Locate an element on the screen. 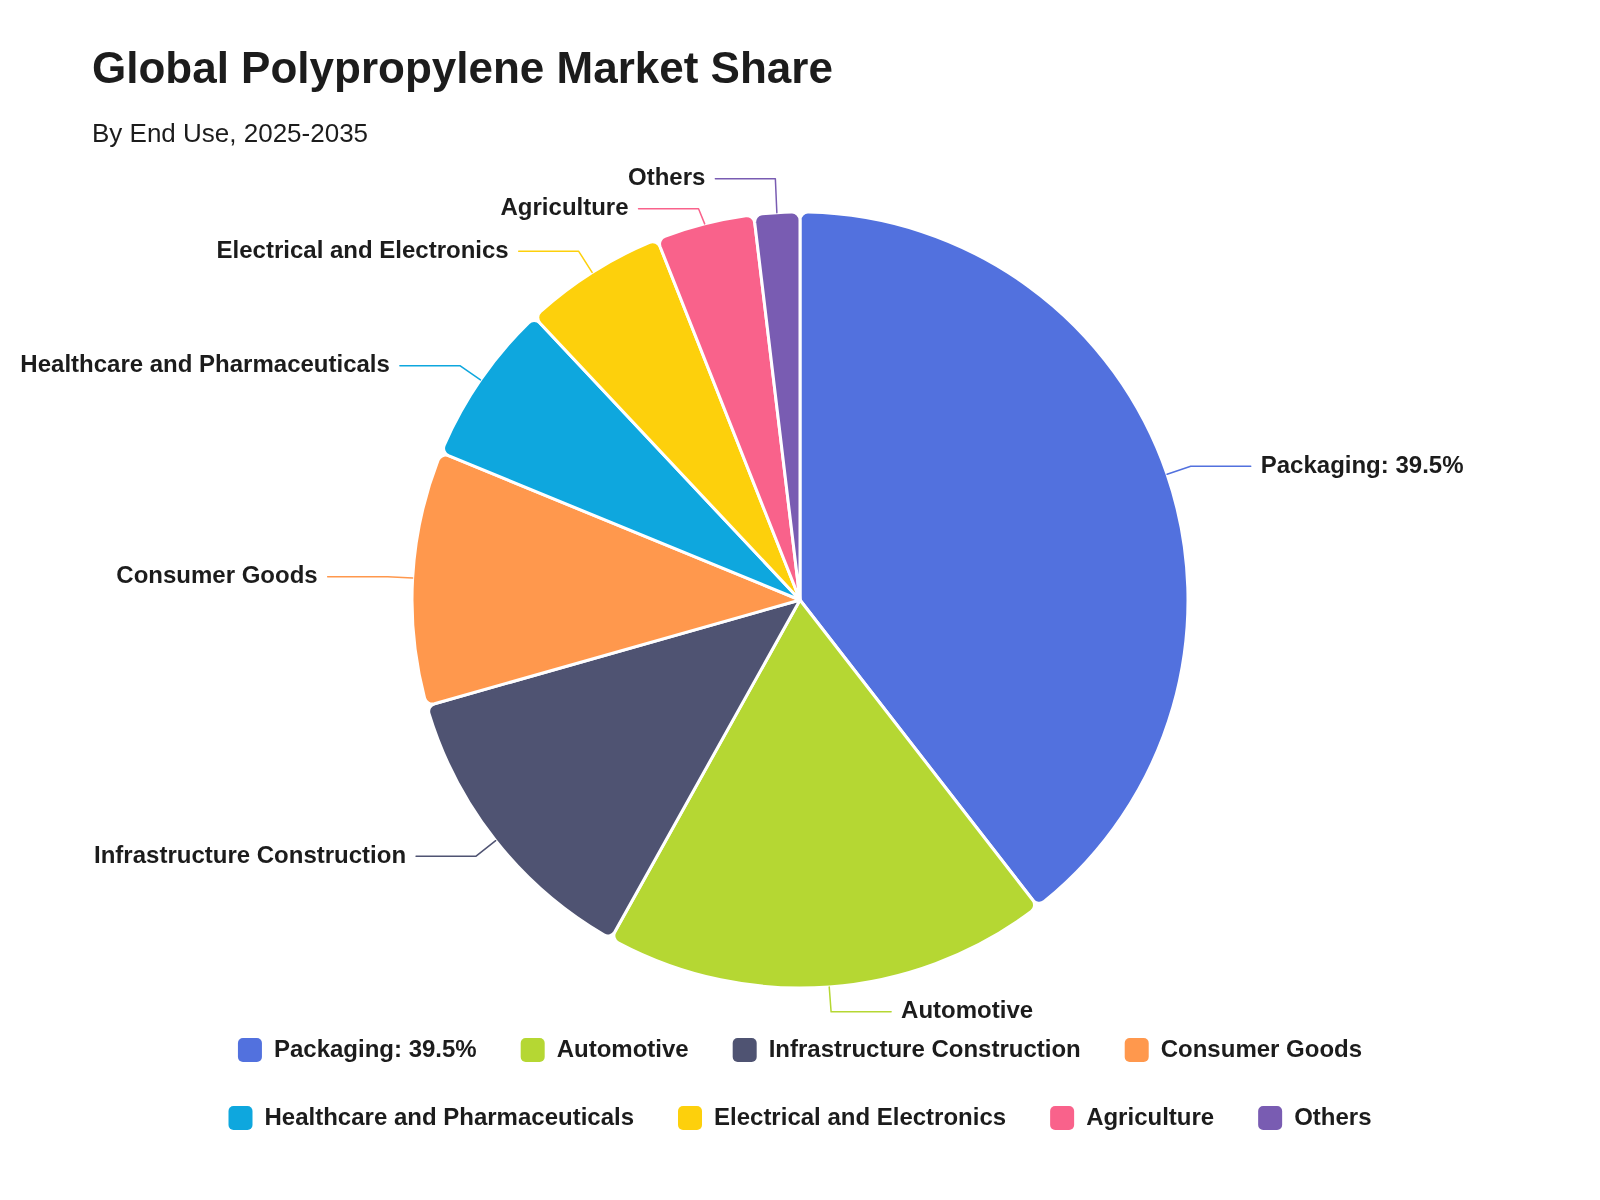  chart-title: Global Polypropylene Market Share is located at coordinates (462, 67).